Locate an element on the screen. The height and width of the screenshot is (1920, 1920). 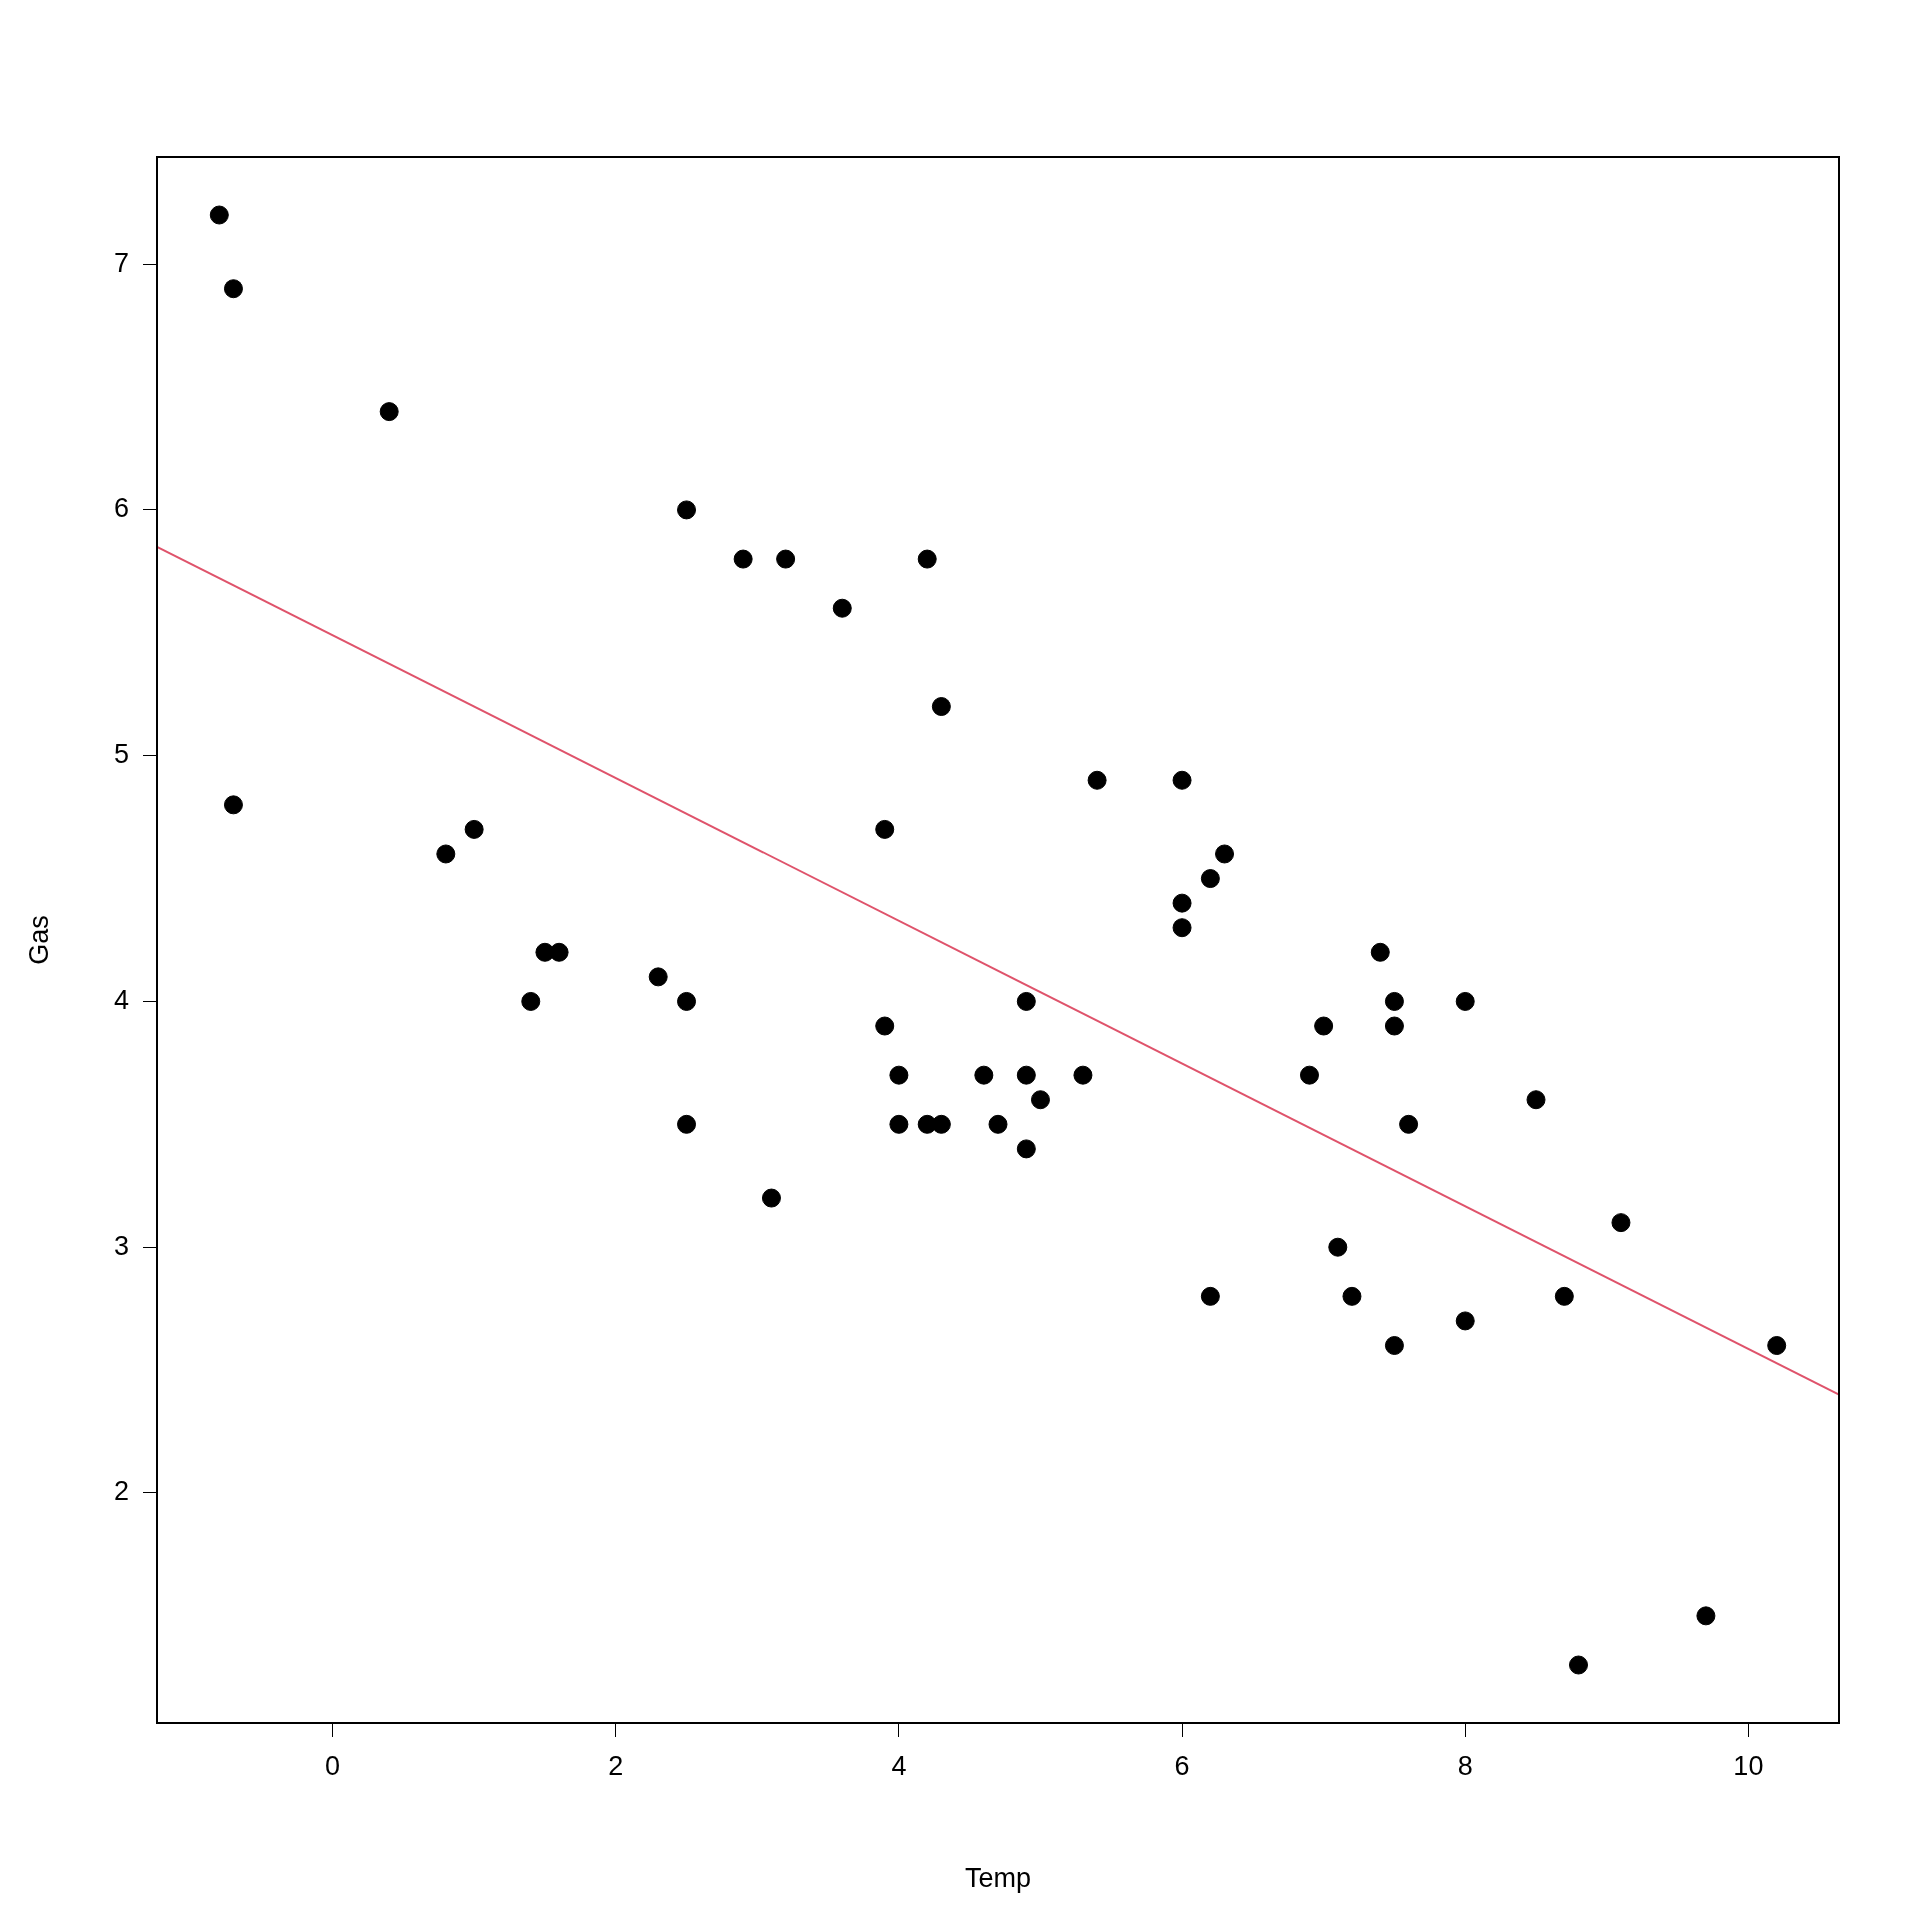
y-axis-title: Gas is located at coordinates (38, 940).